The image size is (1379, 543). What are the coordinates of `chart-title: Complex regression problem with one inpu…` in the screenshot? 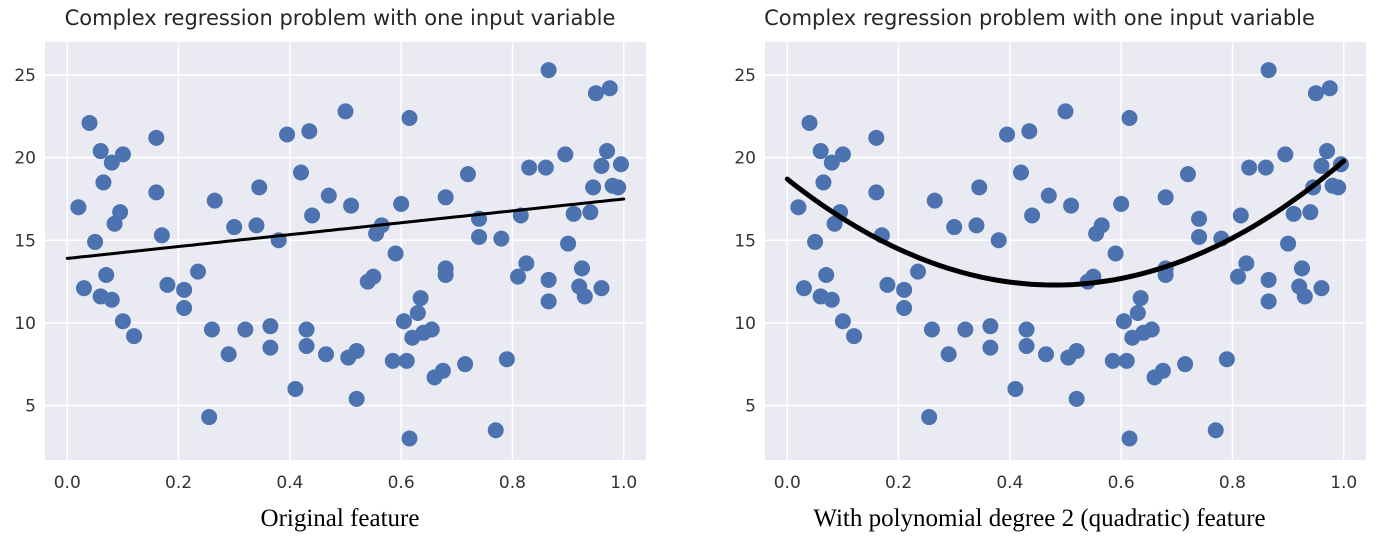 It's located at (1039, 18).